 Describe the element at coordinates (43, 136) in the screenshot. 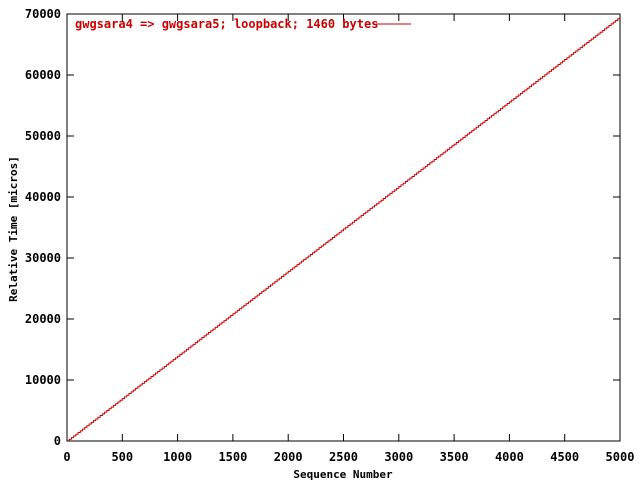

I see `y-tick-label: 50000` at that location.